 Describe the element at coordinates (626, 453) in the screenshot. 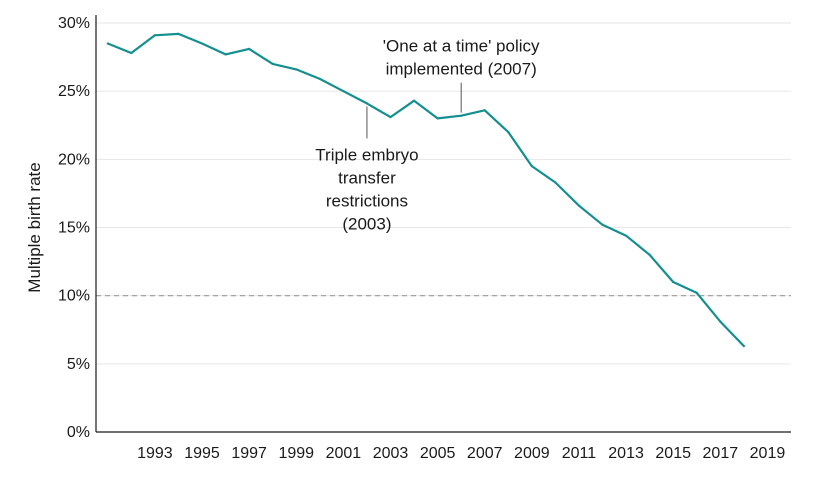

I see `x-tick-label: 2013` at that location.